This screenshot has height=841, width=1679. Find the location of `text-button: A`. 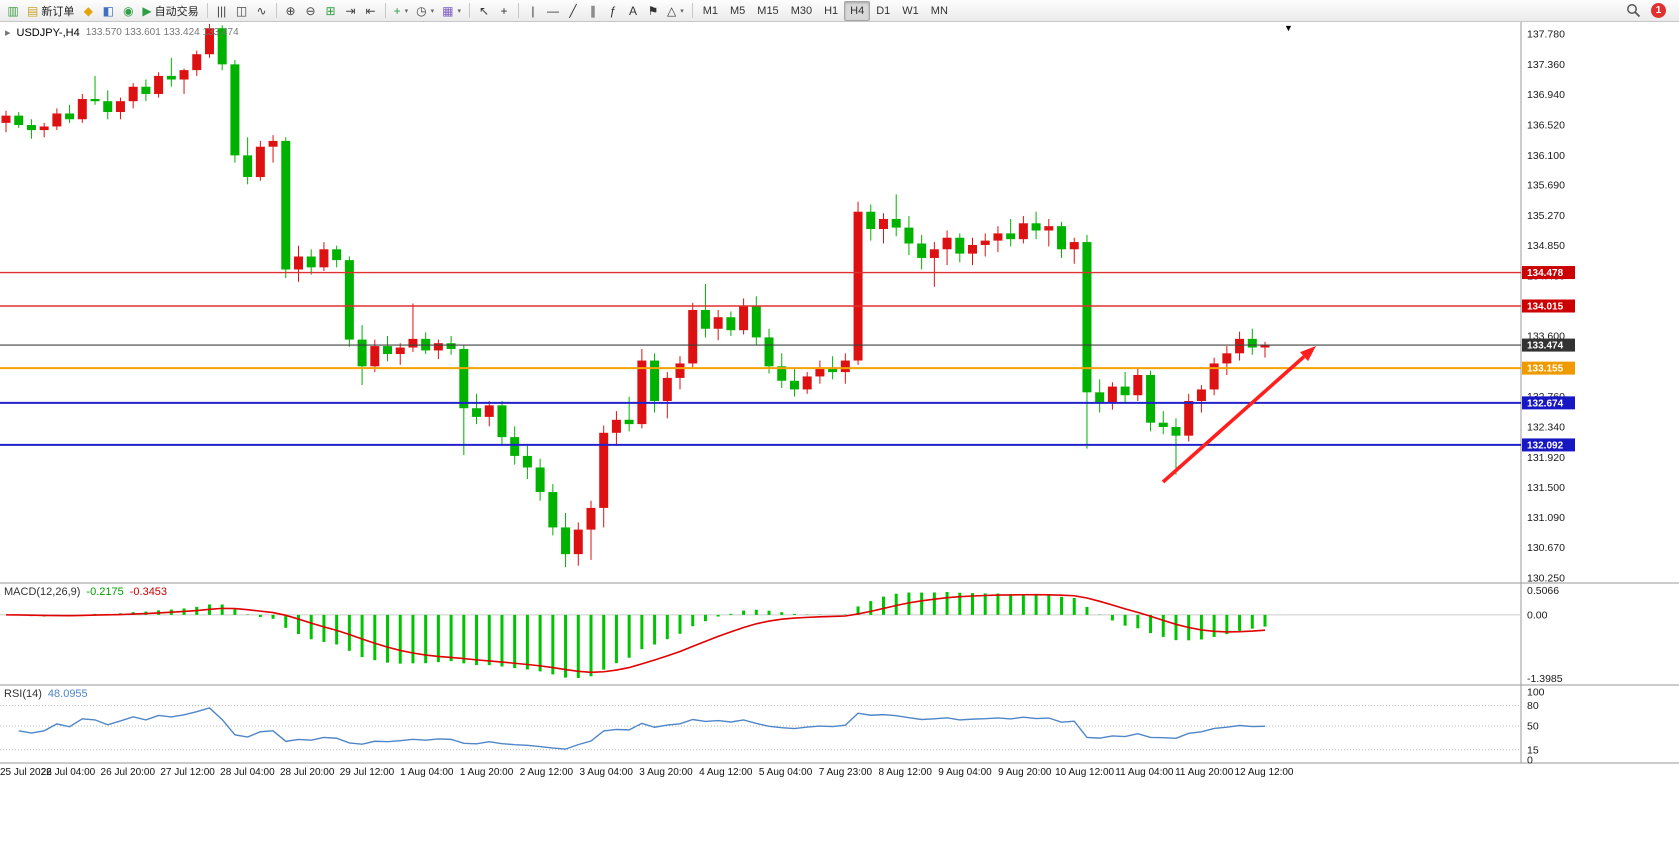

text-button: A is located at coordinates (633, 11).